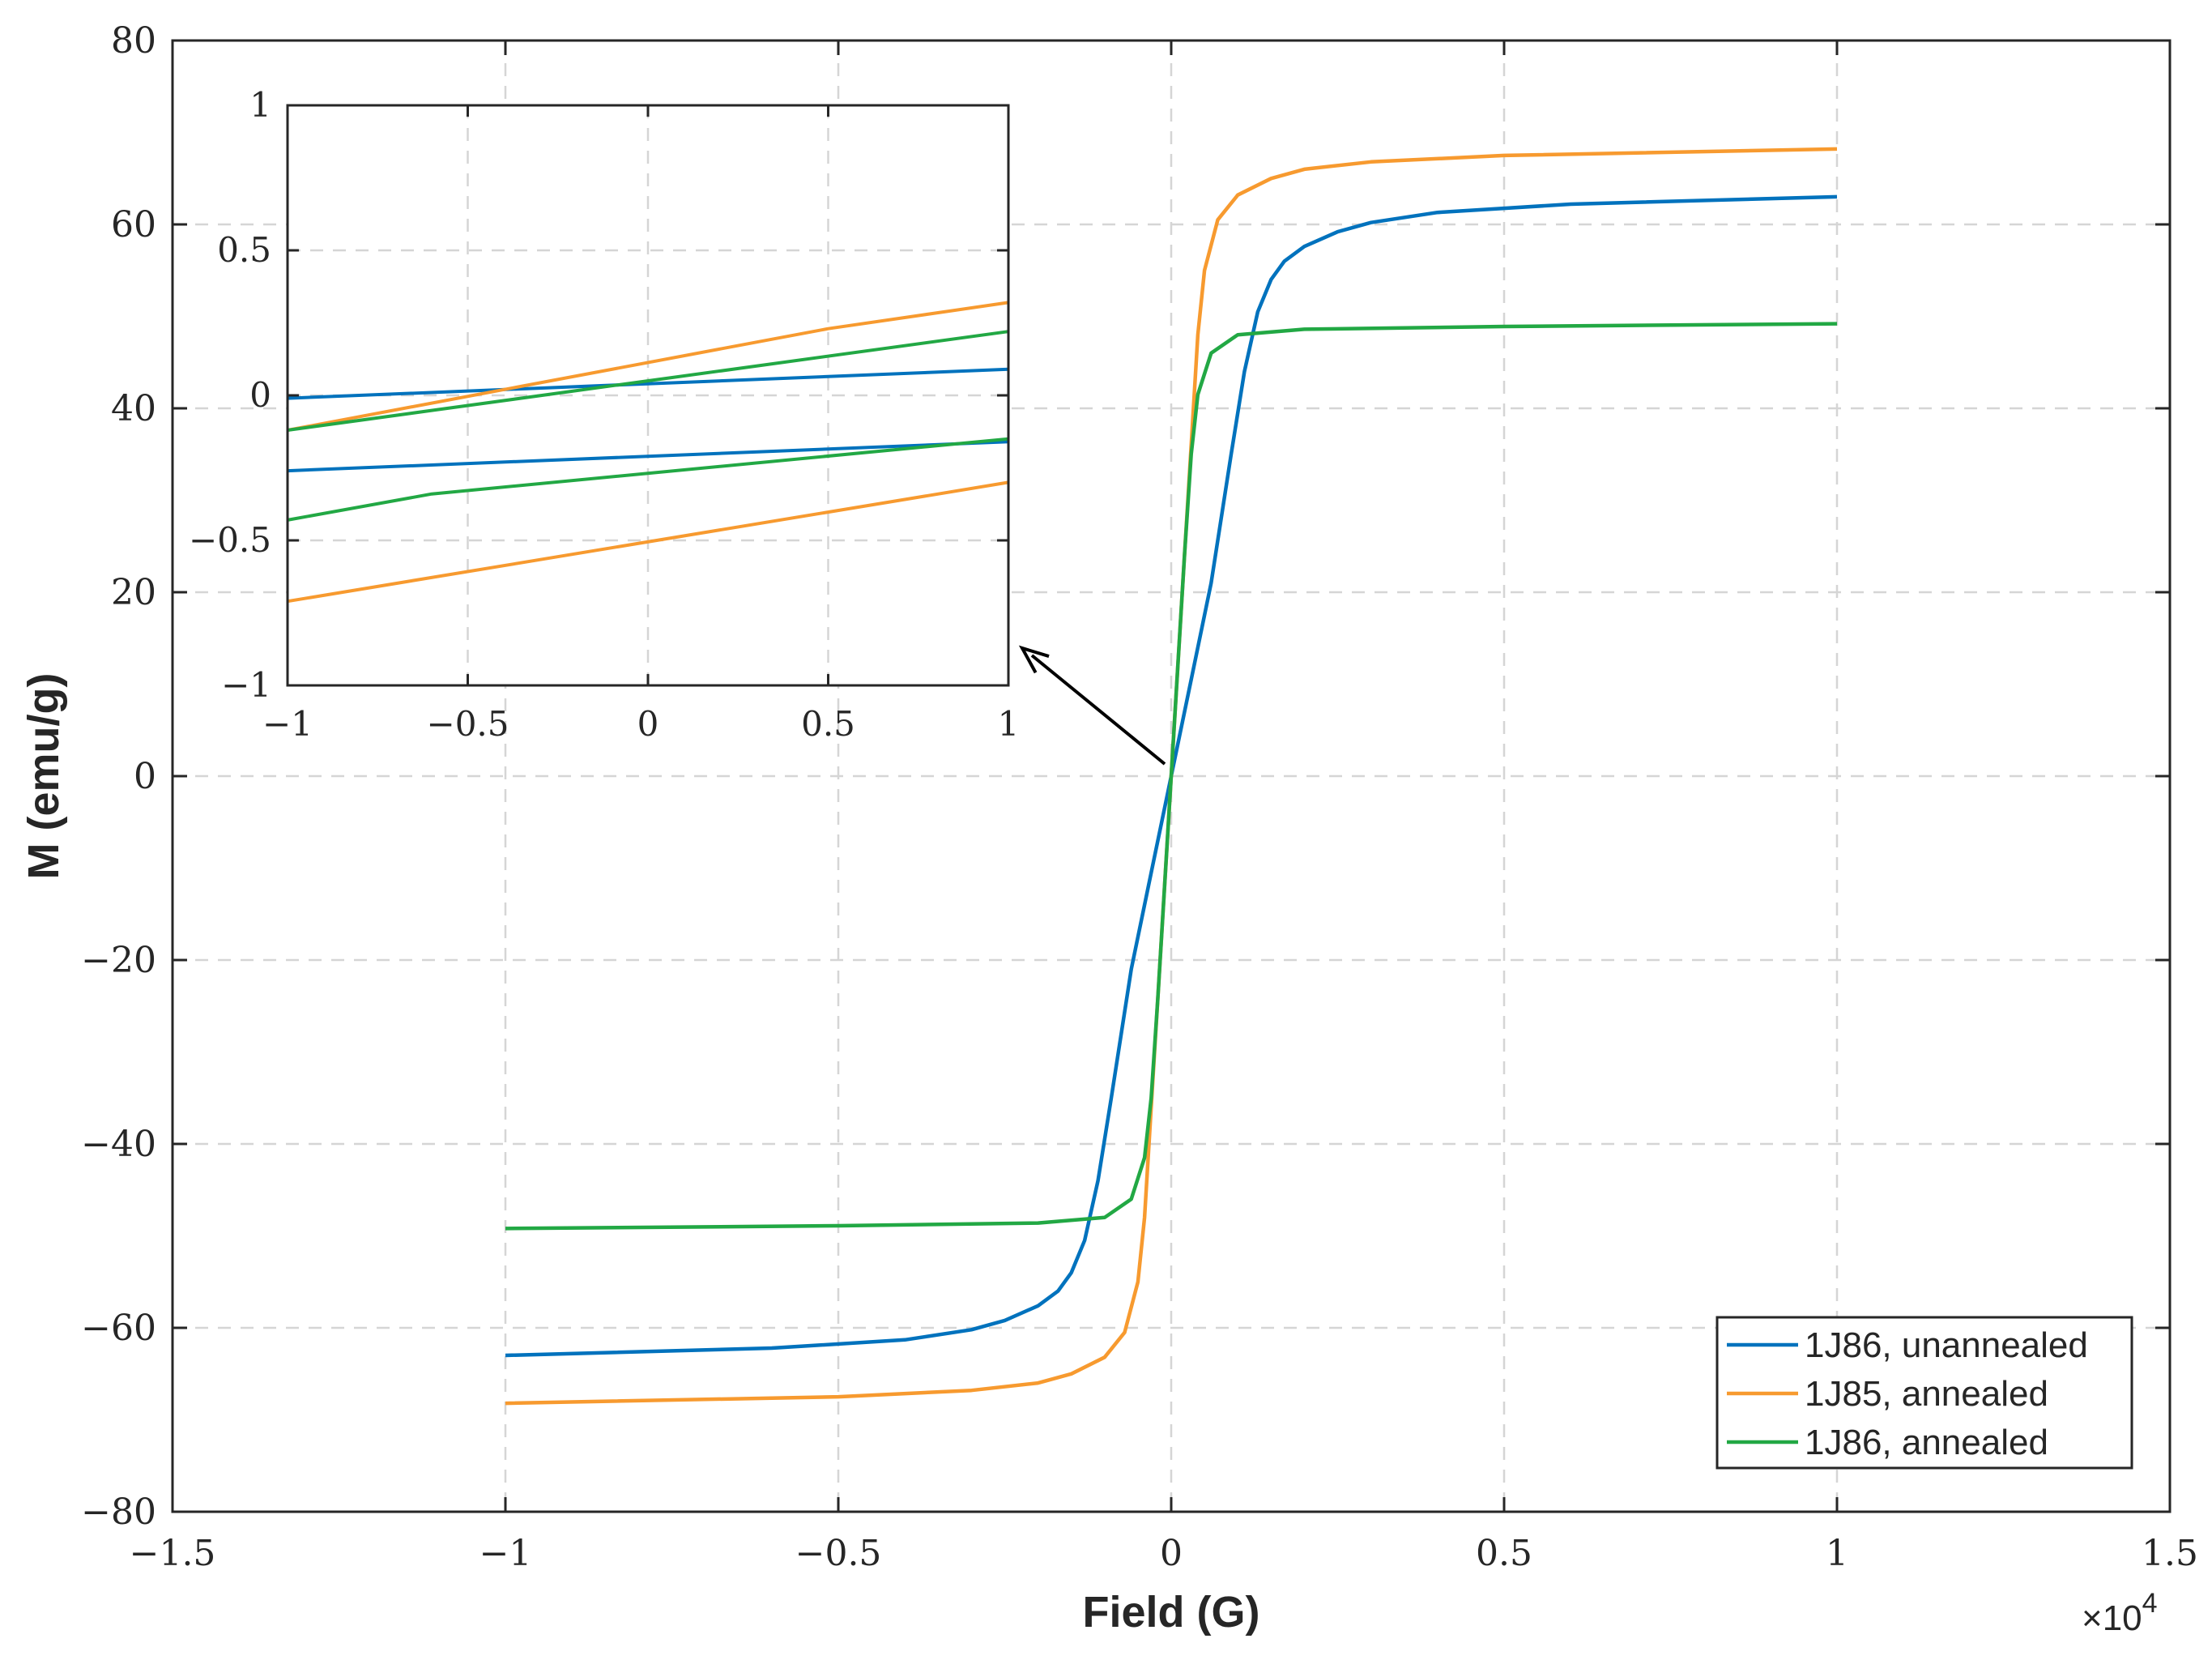 The width and height of the screenshot is (2212, 1660). What do you see at coordinates (134, 225) in the screenshot?
I see `y-tick-label: 60` at bounding box center [134, 225].